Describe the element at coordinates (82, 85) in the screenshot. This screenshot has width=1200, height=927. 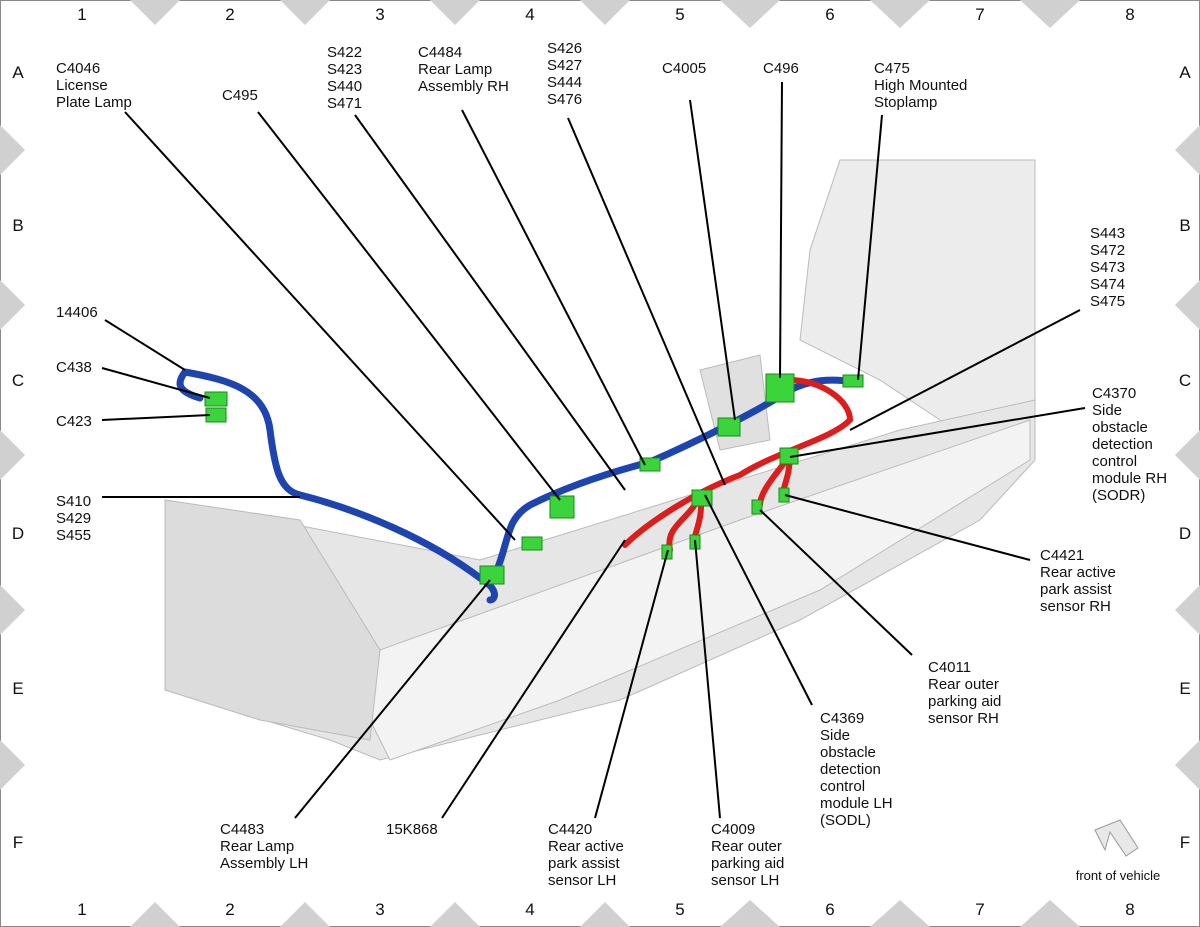
I see `callout-line: License` at that location.